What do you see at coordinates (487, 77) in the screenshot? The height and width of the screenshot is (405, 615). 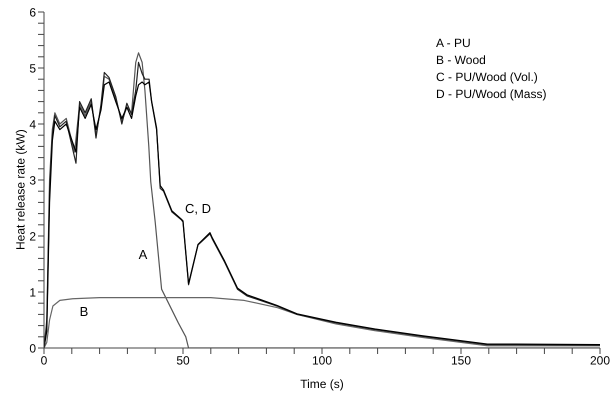 I see `annotation: C - PU/Wood (Vol.)` at bounding box center [487, 77].